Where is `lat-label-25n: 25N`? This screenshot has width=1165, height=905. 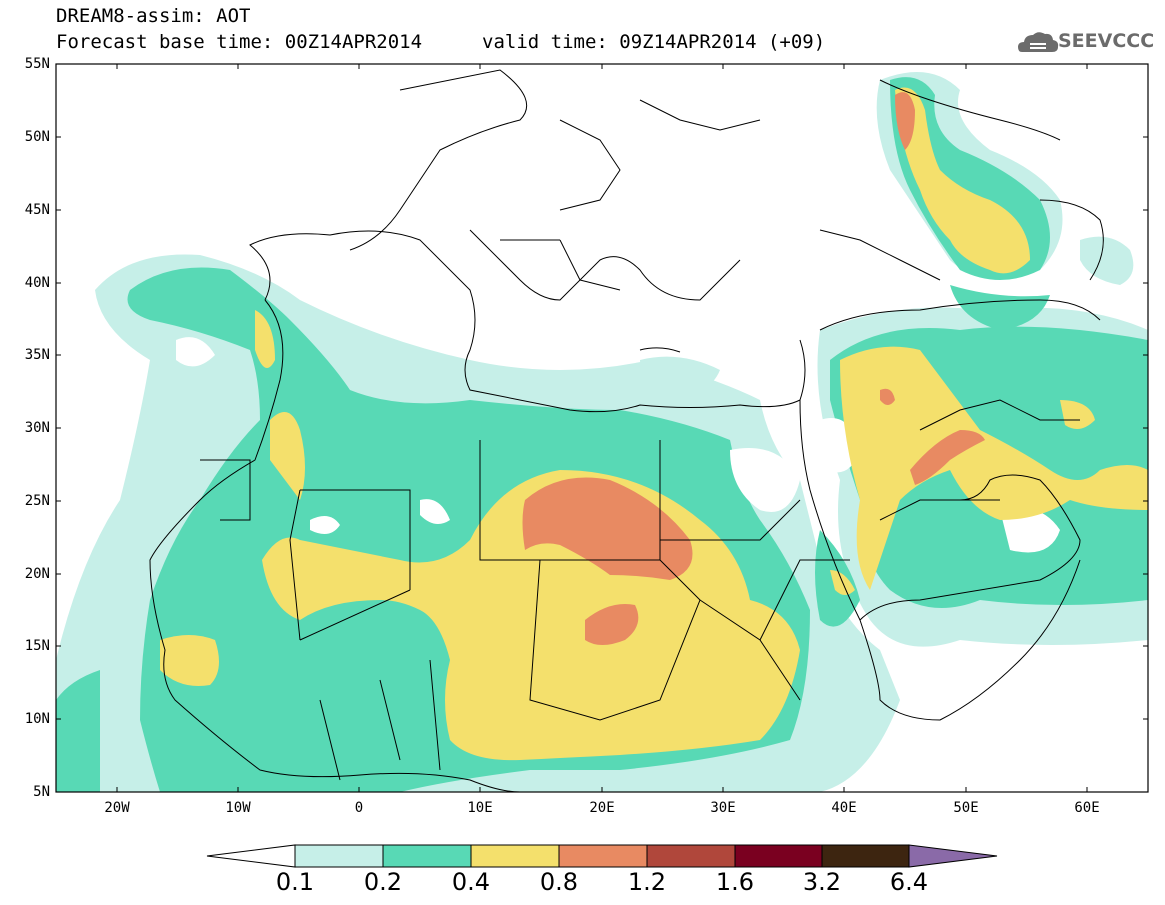
lat-label-25n: 25N is located at coordinates (37, 501).